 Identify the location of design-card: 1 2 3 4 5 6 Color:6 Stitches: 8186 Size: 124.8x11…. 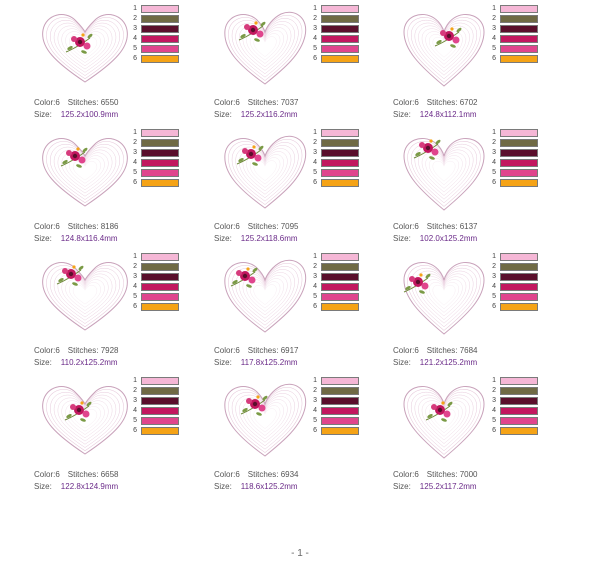
(123, 185).